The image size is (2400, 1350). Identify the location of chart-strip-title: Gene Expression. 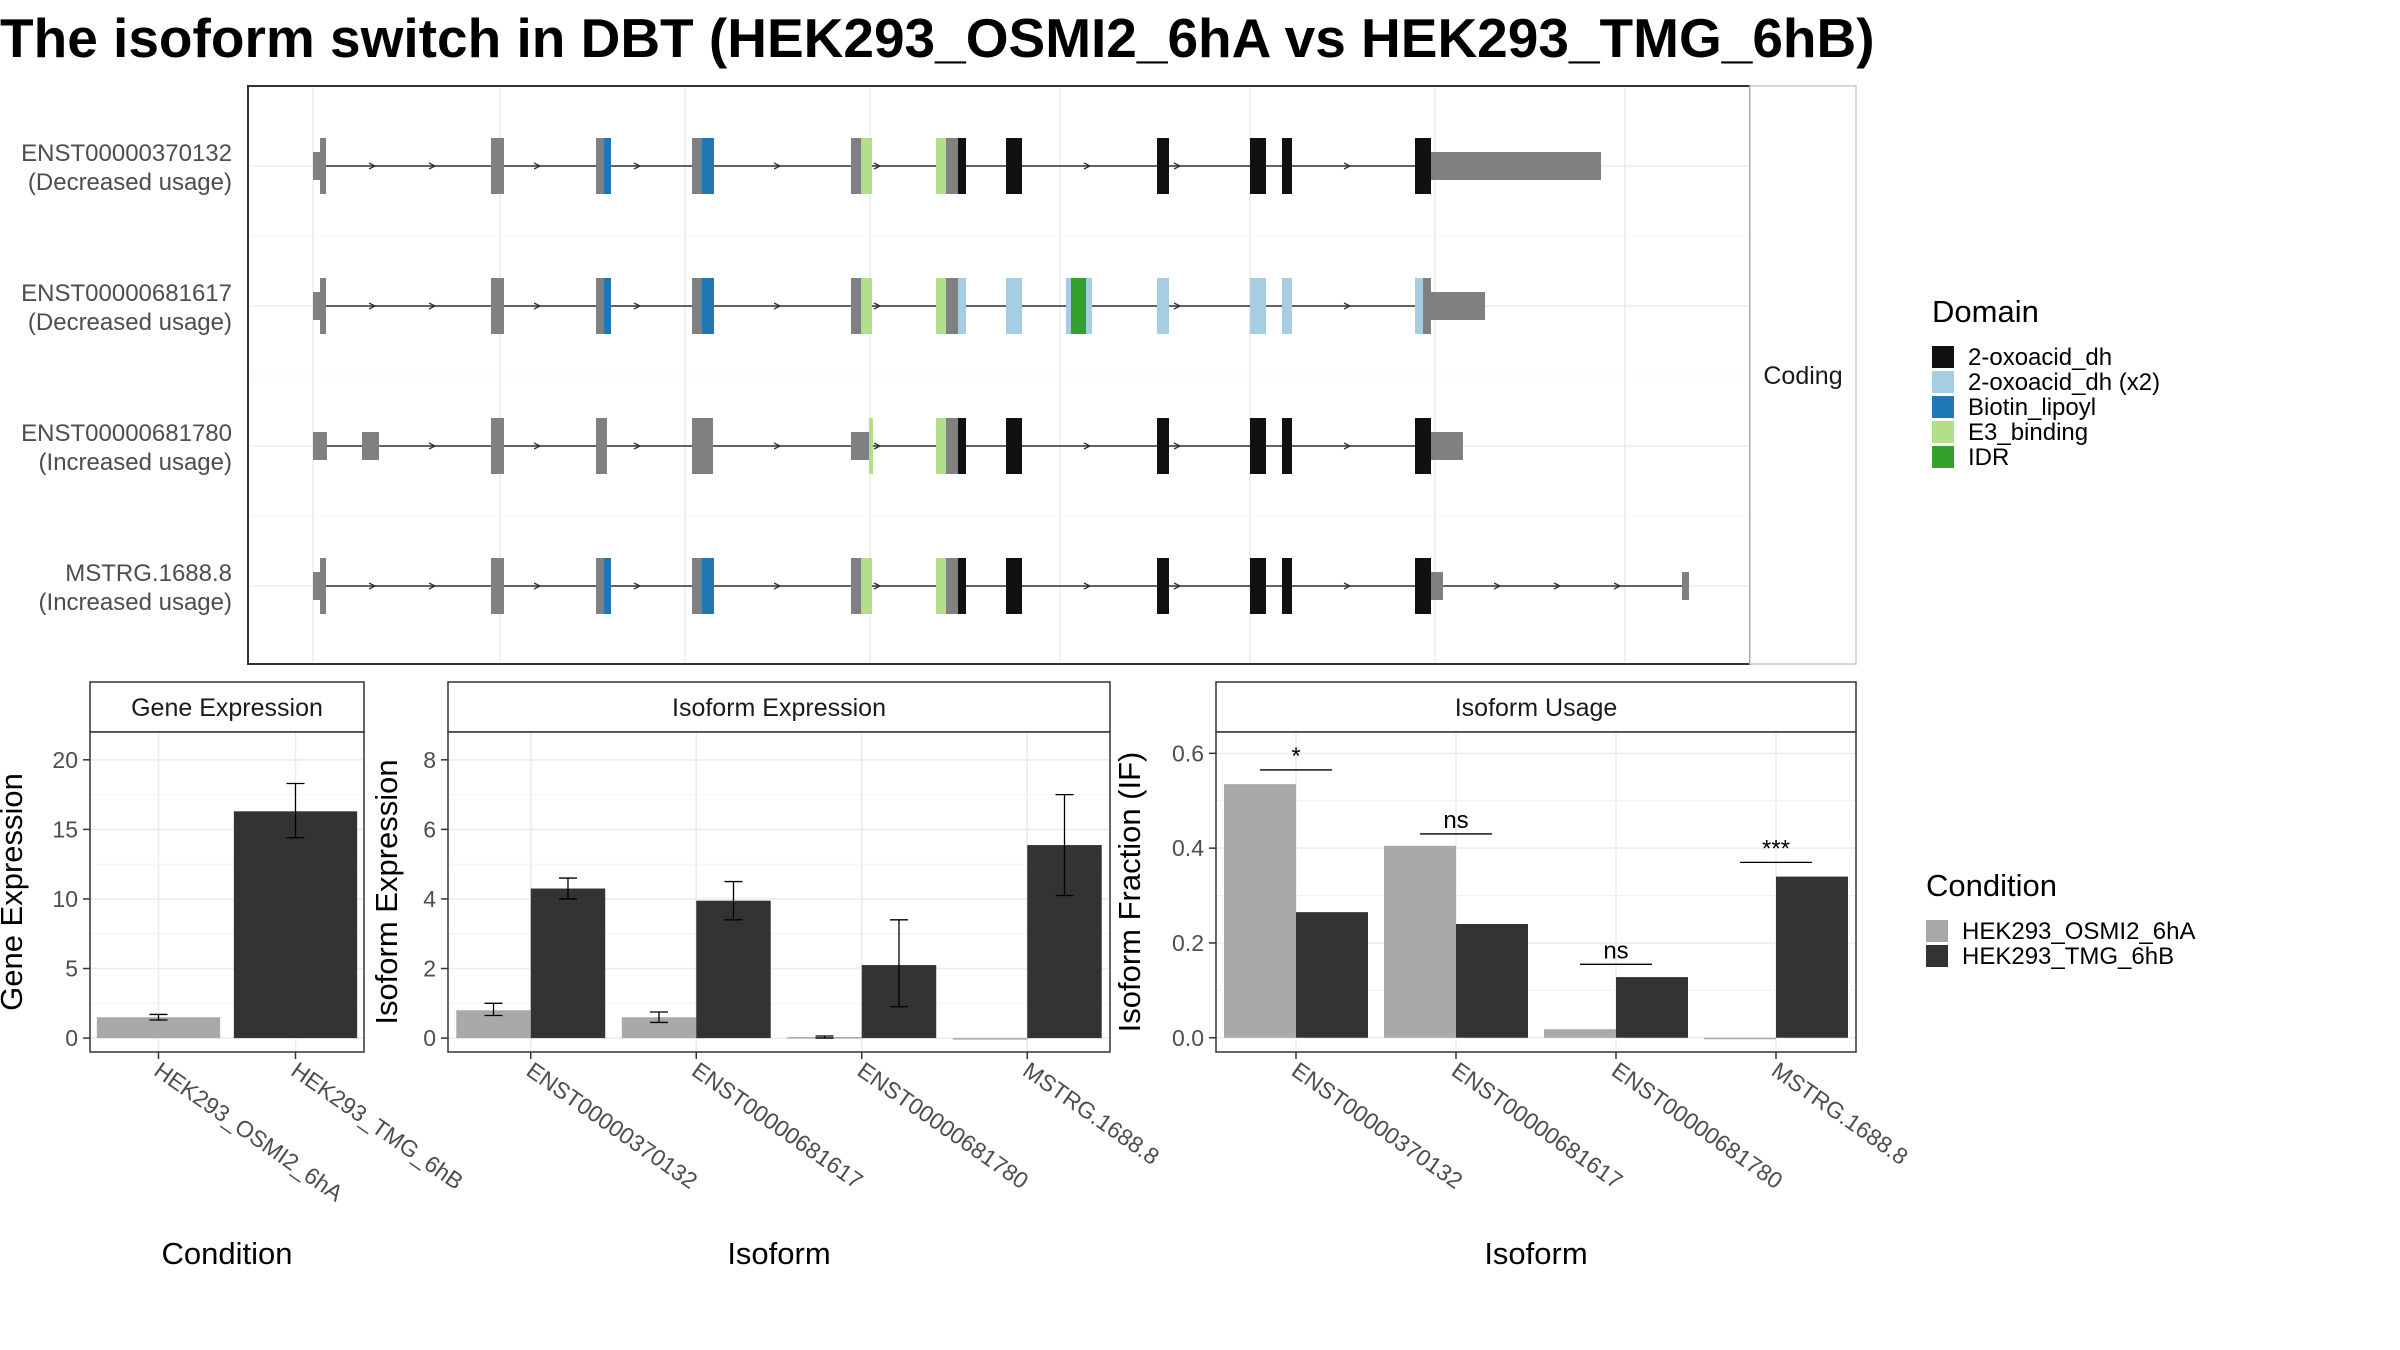
(227, 708).